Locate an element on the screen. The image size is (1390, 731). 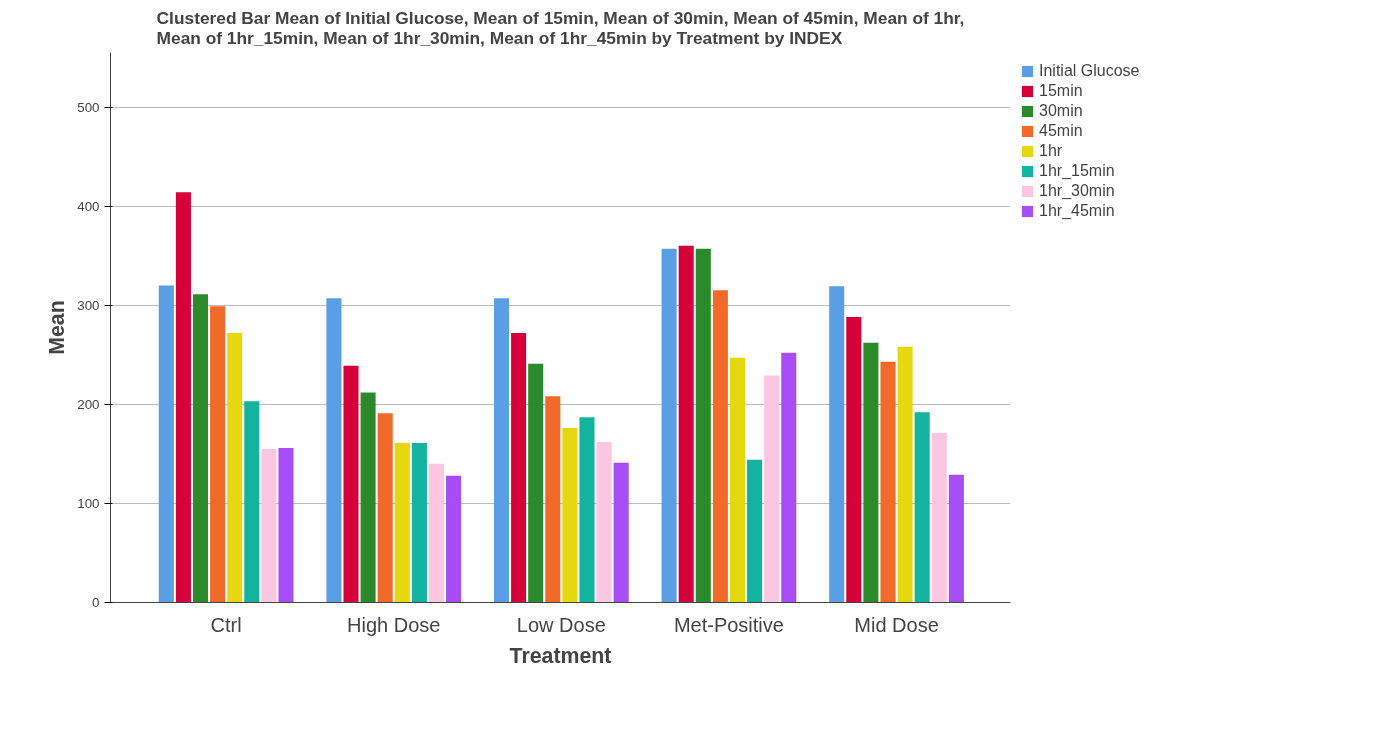
legend-label: 15min is located at coordinates (1061, 91).